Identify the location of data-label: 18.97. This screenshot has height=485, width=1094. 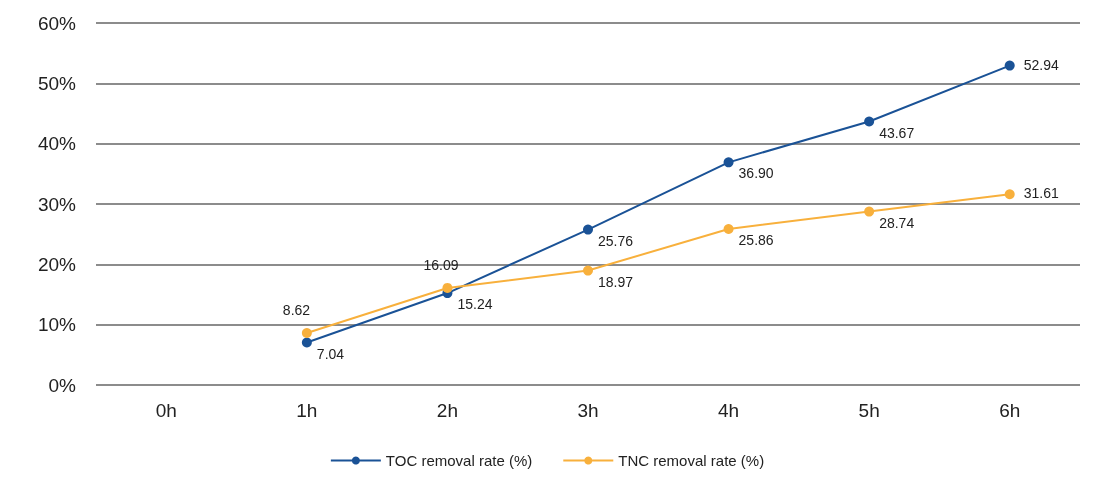
(616, 281).